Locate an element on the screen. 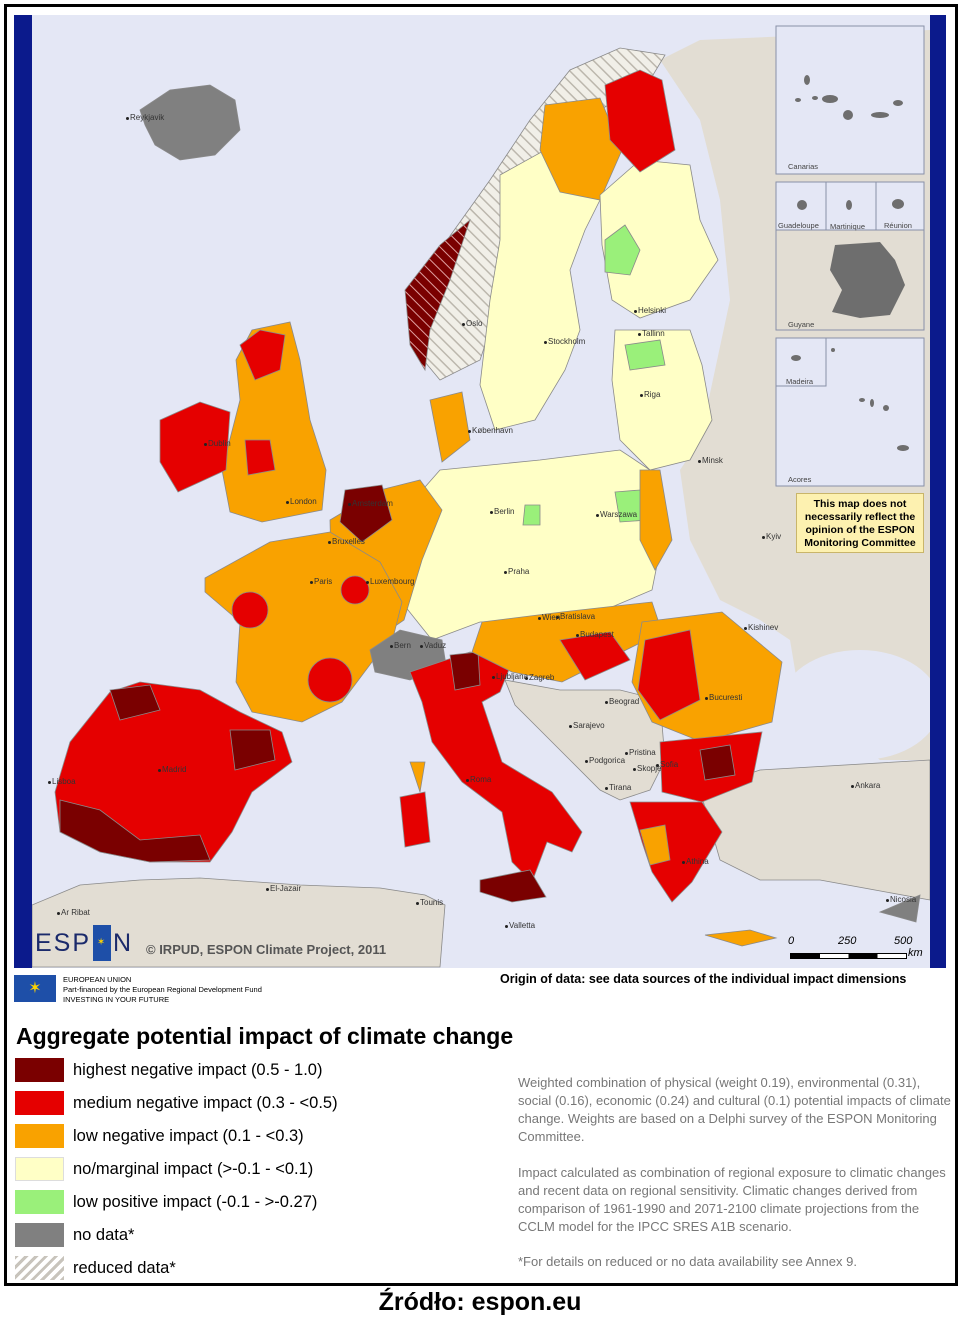  city-label: Tirana is located at coordinates (618, 787).